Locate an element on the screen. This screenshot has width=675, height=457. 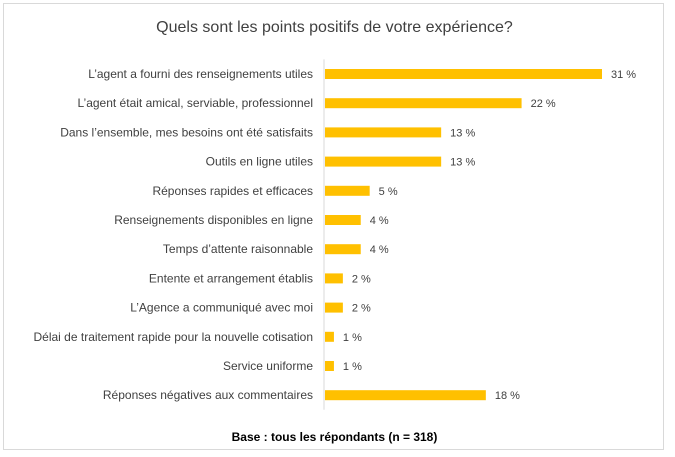
data-label: 18 % is located at coordinates (507, 396).